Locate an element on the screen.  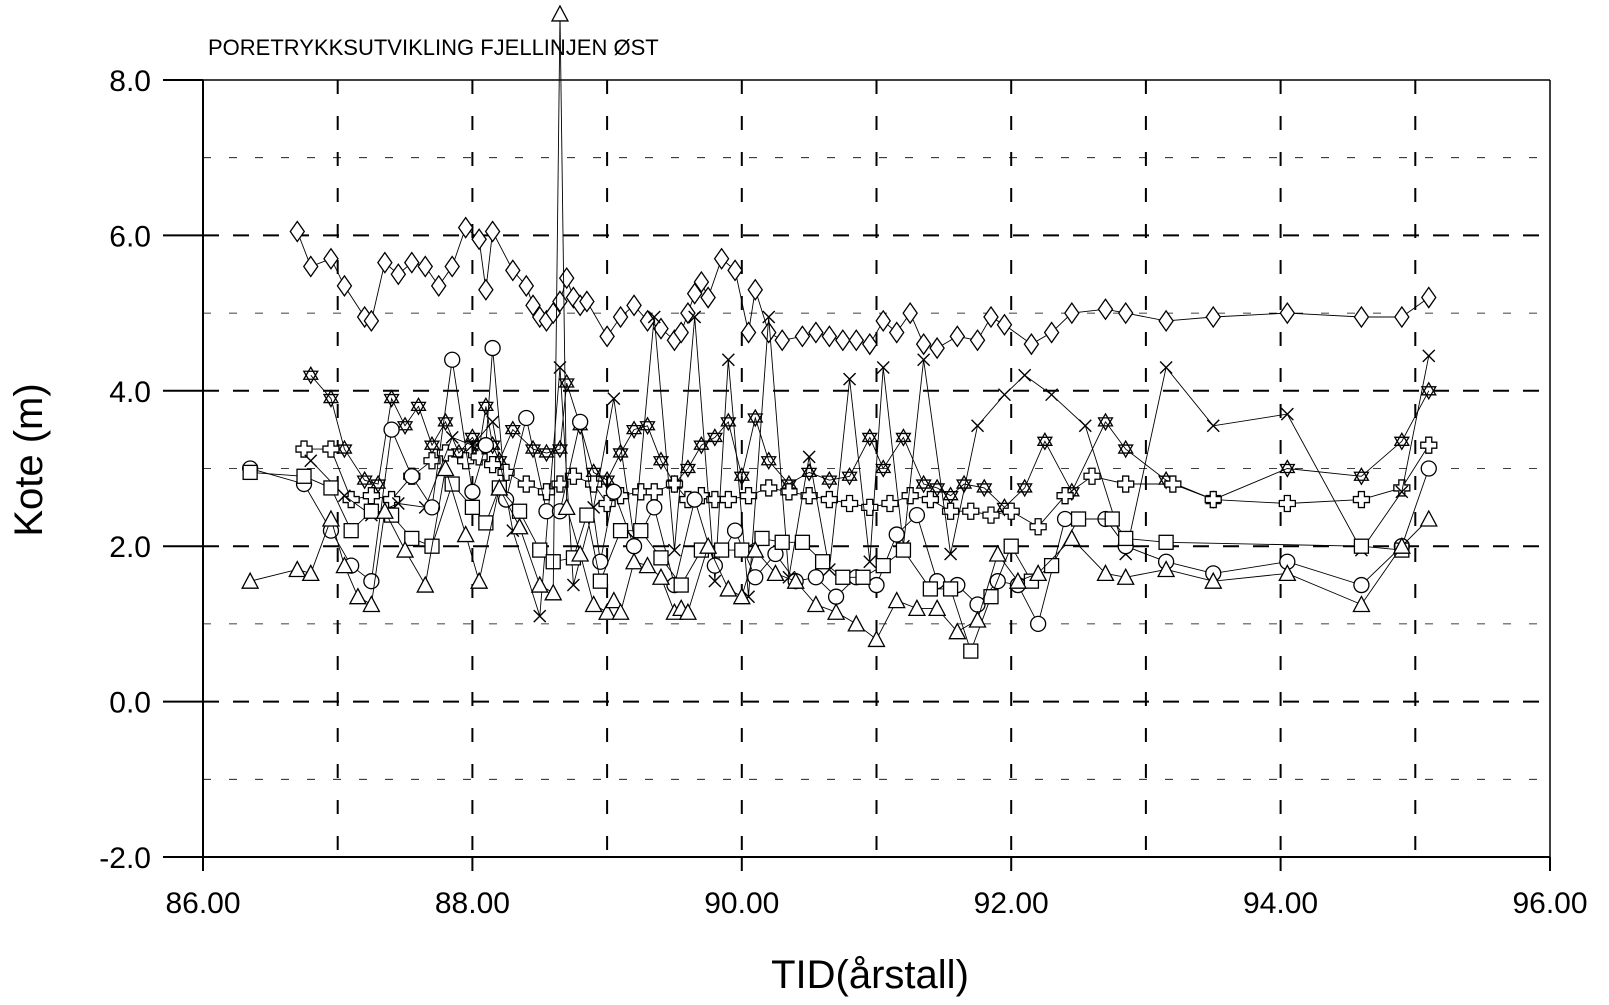
y-axis-title: Kote (m) is located at coordinates (29, 459).